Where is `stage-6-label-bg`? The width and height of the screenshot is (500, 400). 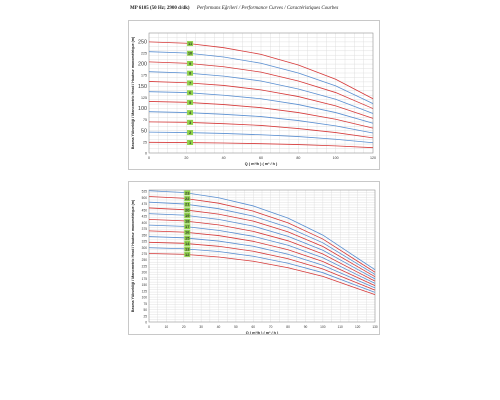 stage-6-label-bg is located at coordinates (190, 93).